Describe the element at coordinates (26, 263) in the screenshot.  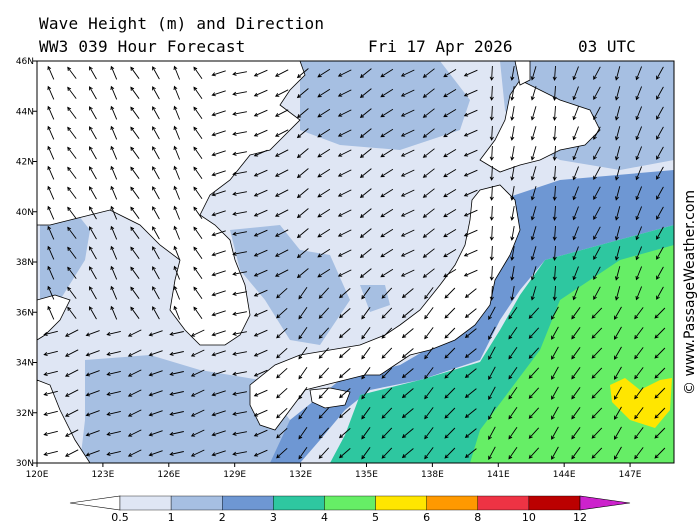
I see `latitude-ticks: 30N 32N 34N 36N 38N 40N 42N 44N 46N` at that location.